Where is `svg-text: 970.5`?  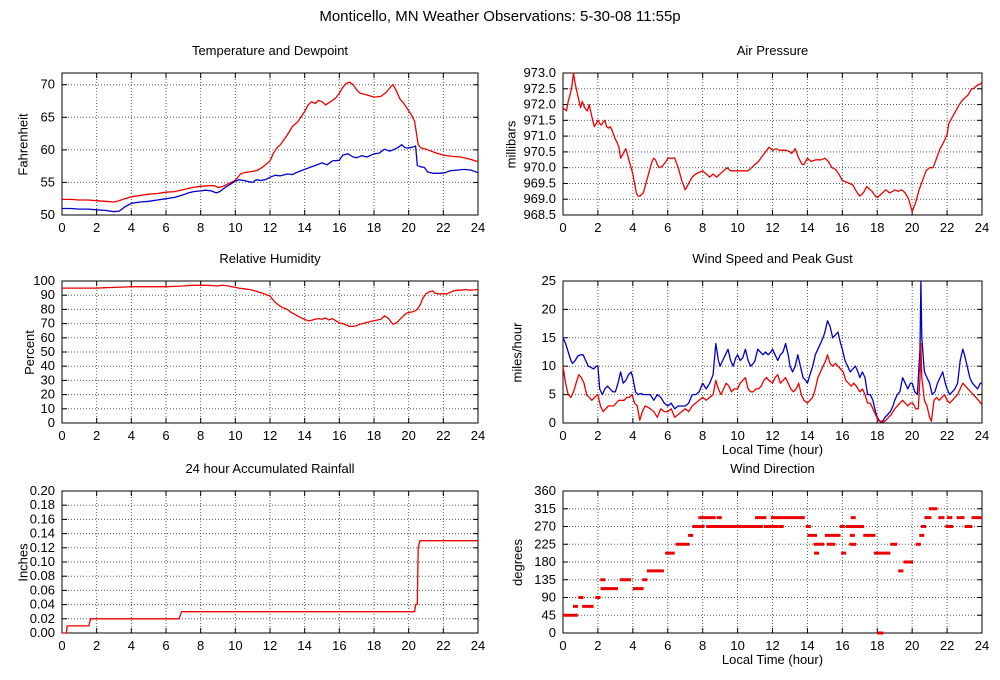 svg-text: 970.5 is located at coordinates (539, 151).